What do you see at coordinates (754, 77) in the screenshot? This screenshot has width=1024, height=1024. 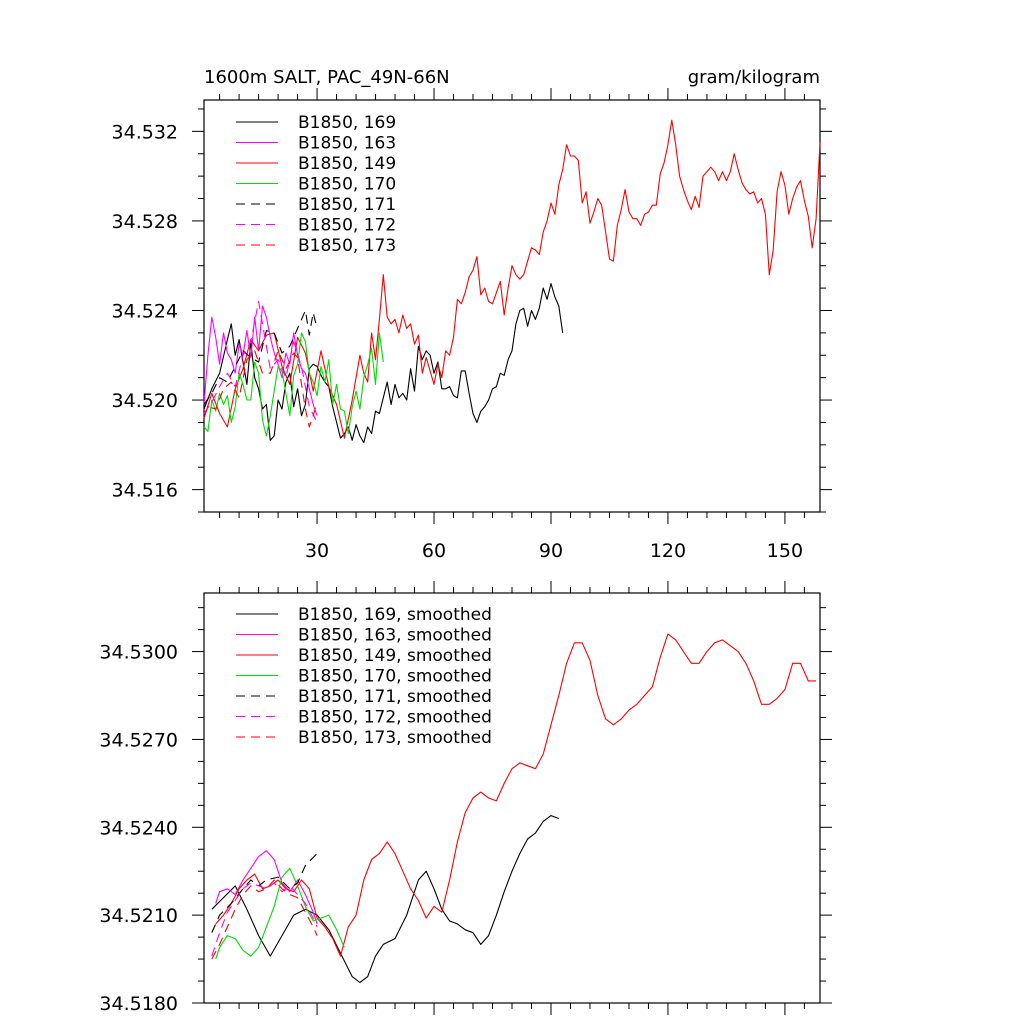 I see `top-panel-units: gram/kilogram` at bounding box center [754, 77].